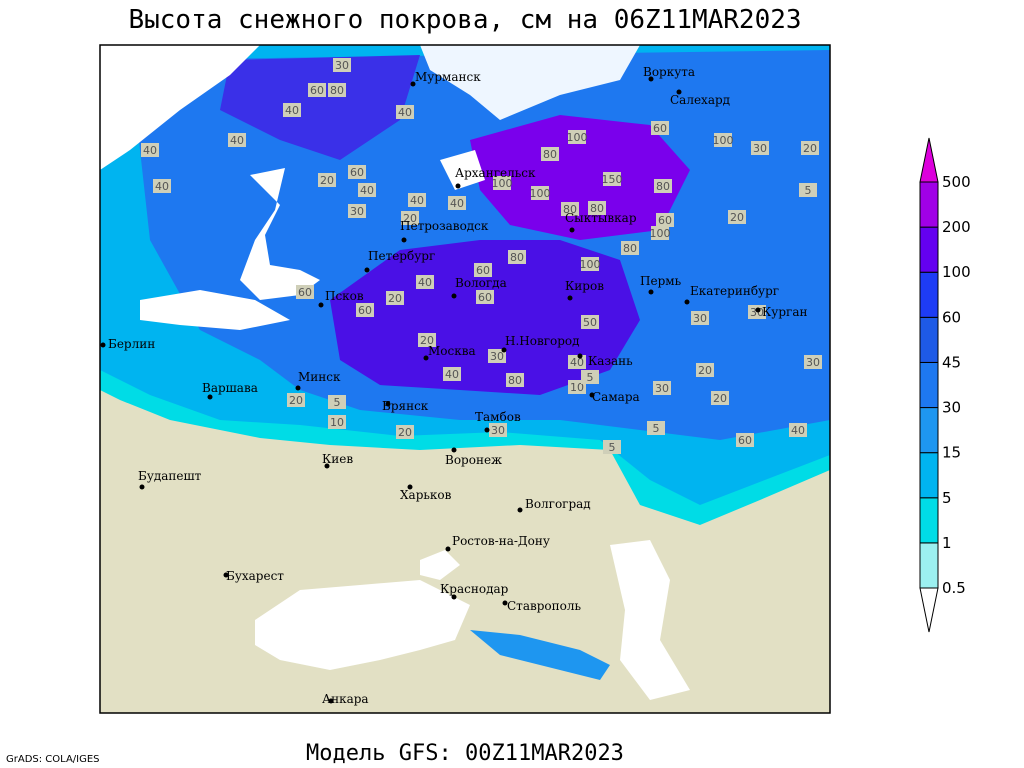 The height and width of the screenshot is (768, 1024). What do you see at coordinates (947, 498) in the screenshot?
I see `colorbar-label: 5` at bounding box center [947, 498].